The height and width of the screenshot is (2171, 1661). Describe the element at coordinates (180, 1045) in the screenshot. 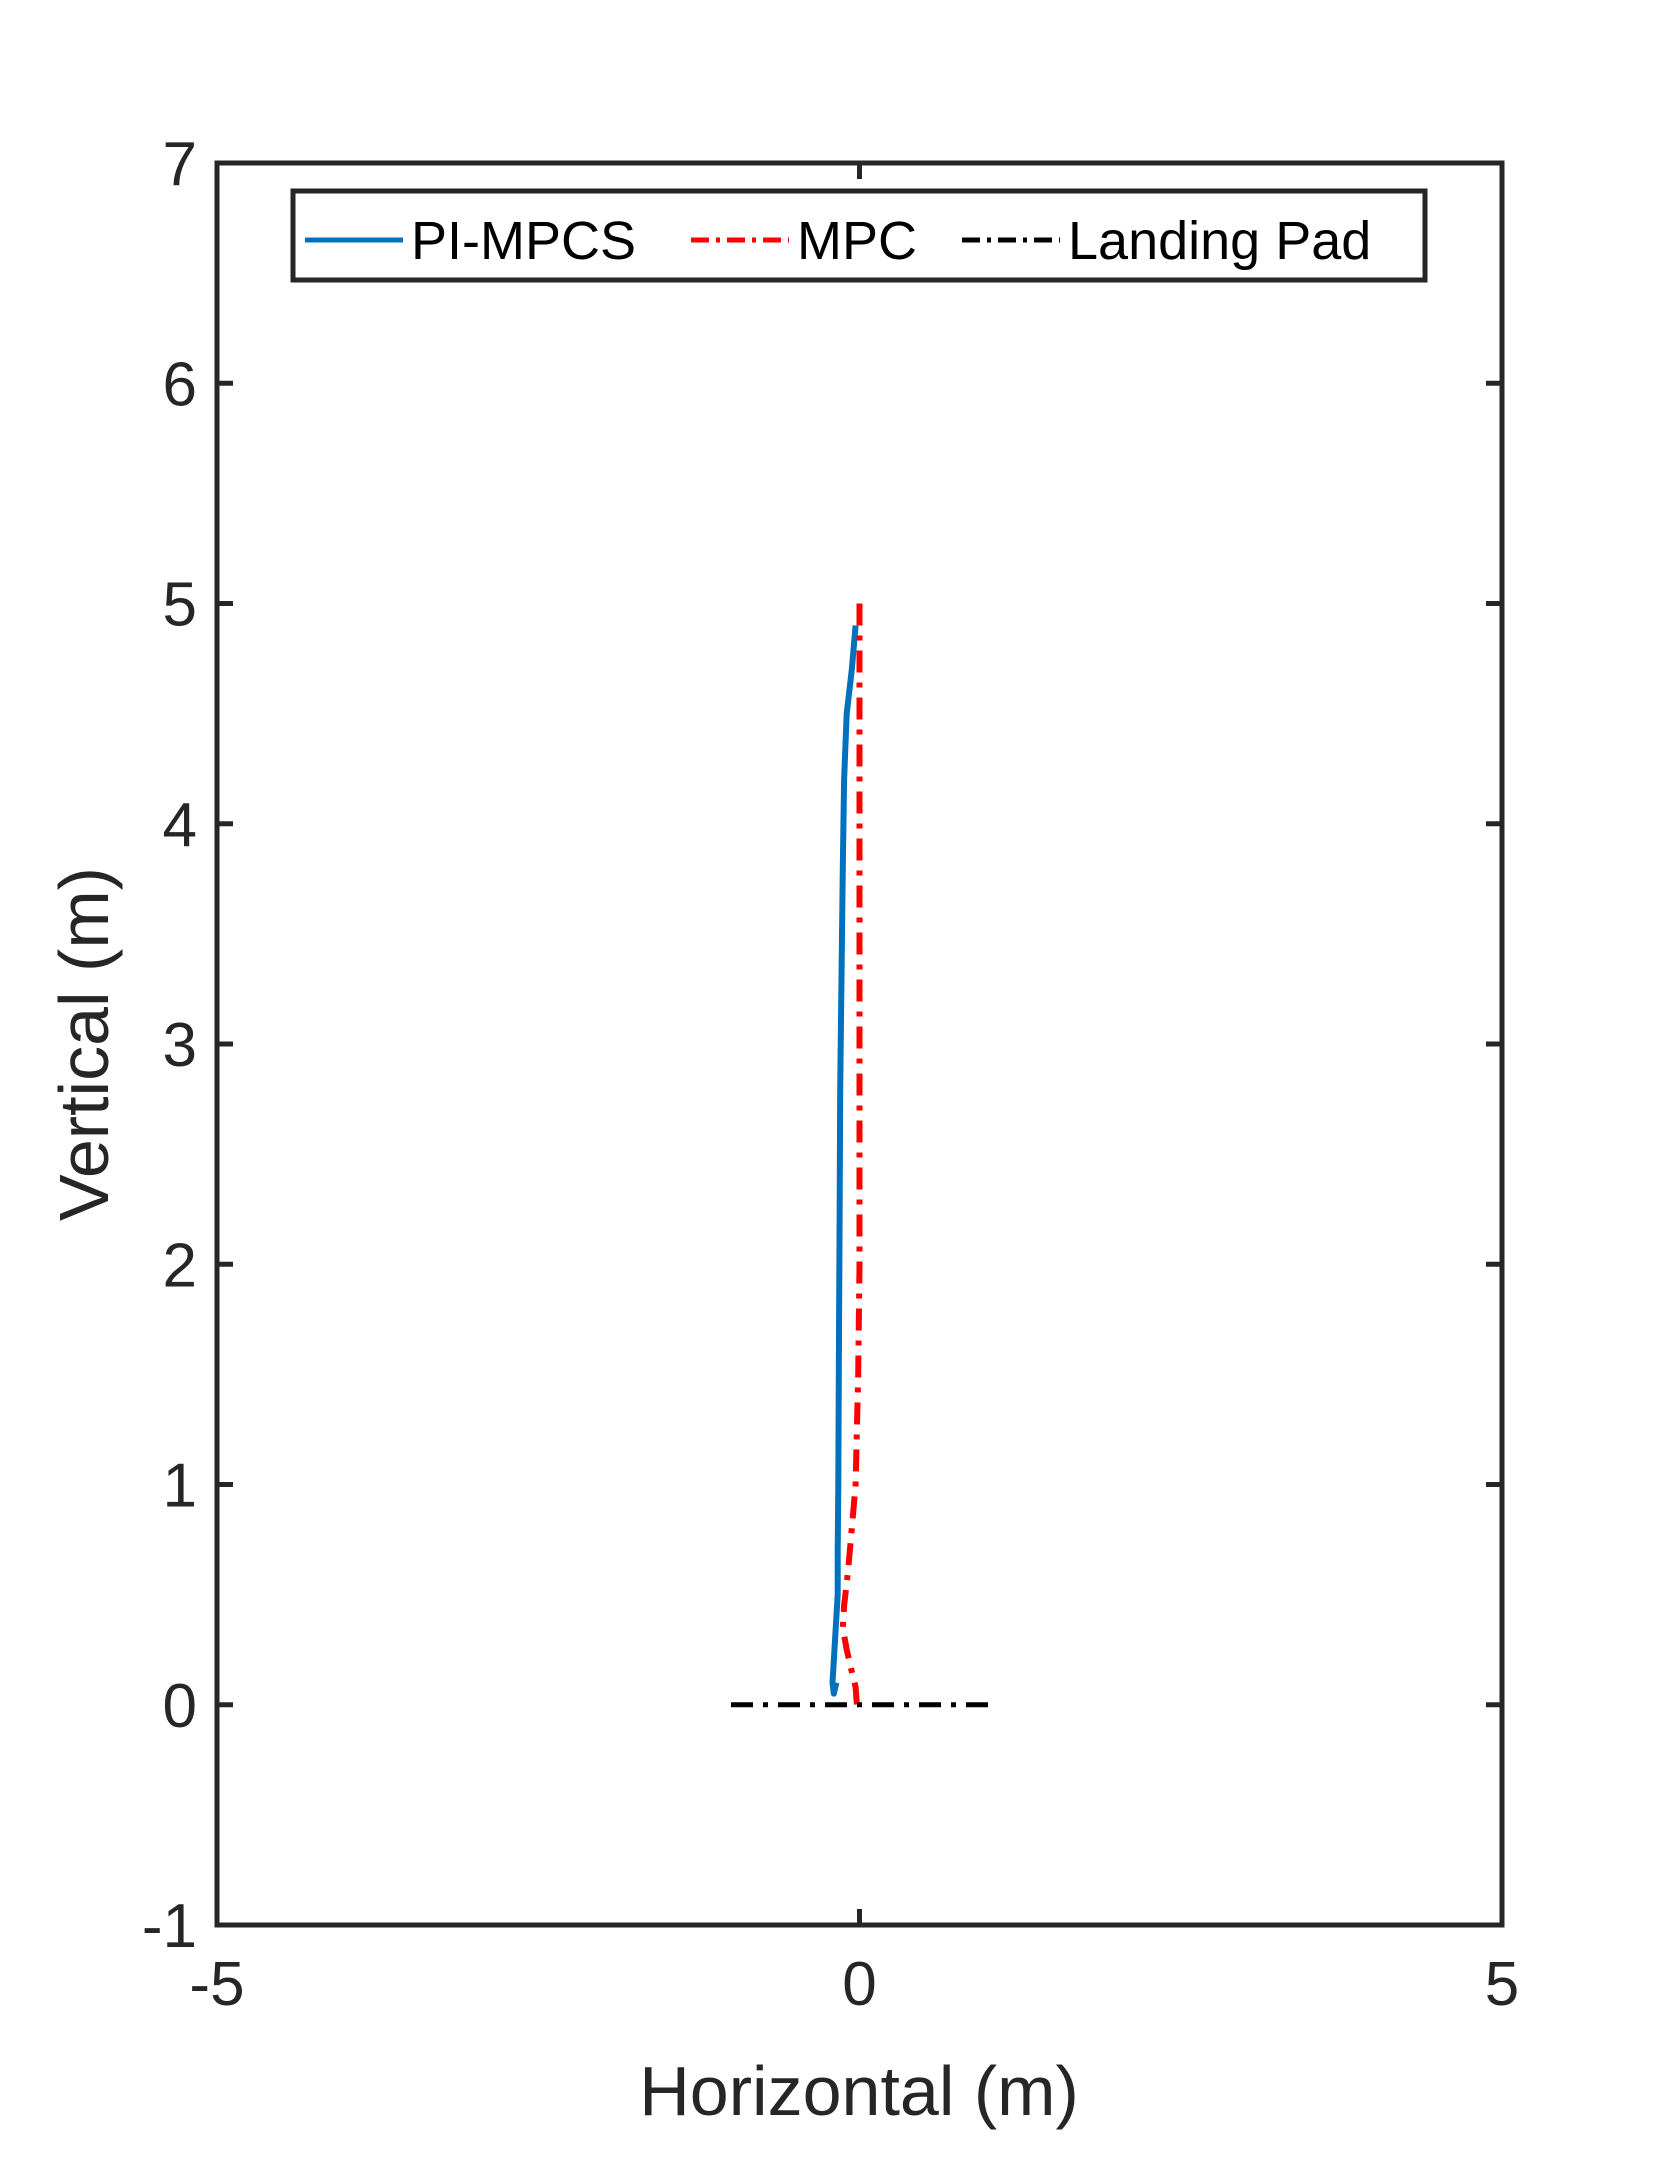

I see `y-tick-label: 3` at that location.